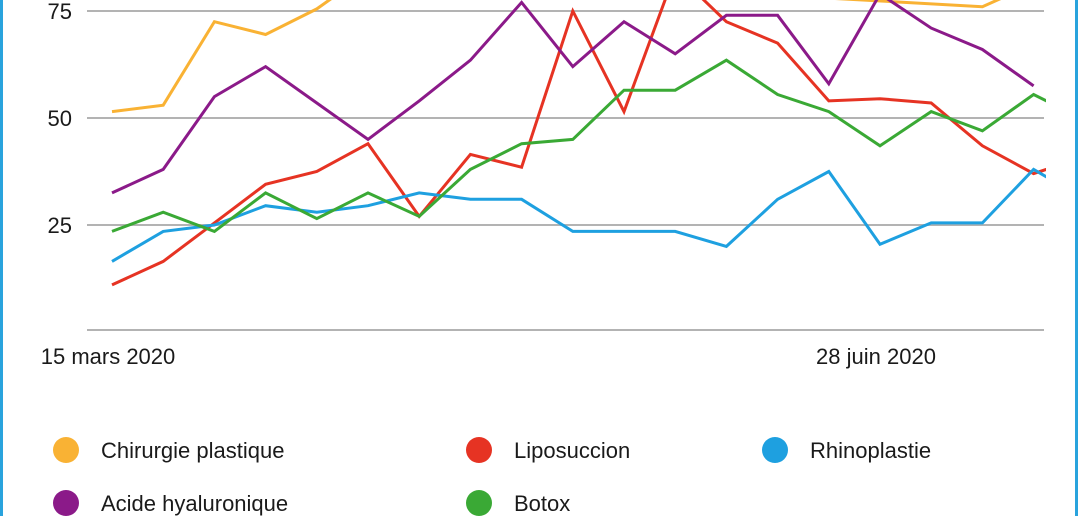  What do you see at coordinates (542, 503) in the screenshot?
I see `legend-label-botox: Botox` at bounding box center [542, 503].